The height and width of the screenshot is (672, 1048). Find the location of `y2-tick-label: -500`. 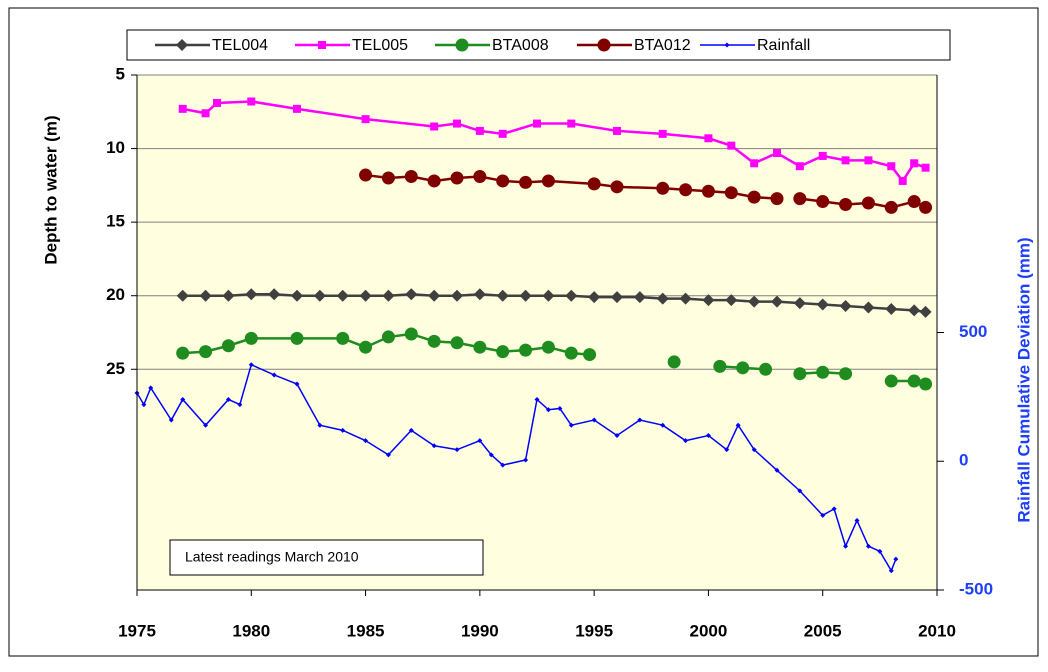

y2-tick-label: -500 is located at coordinates (976, 588).